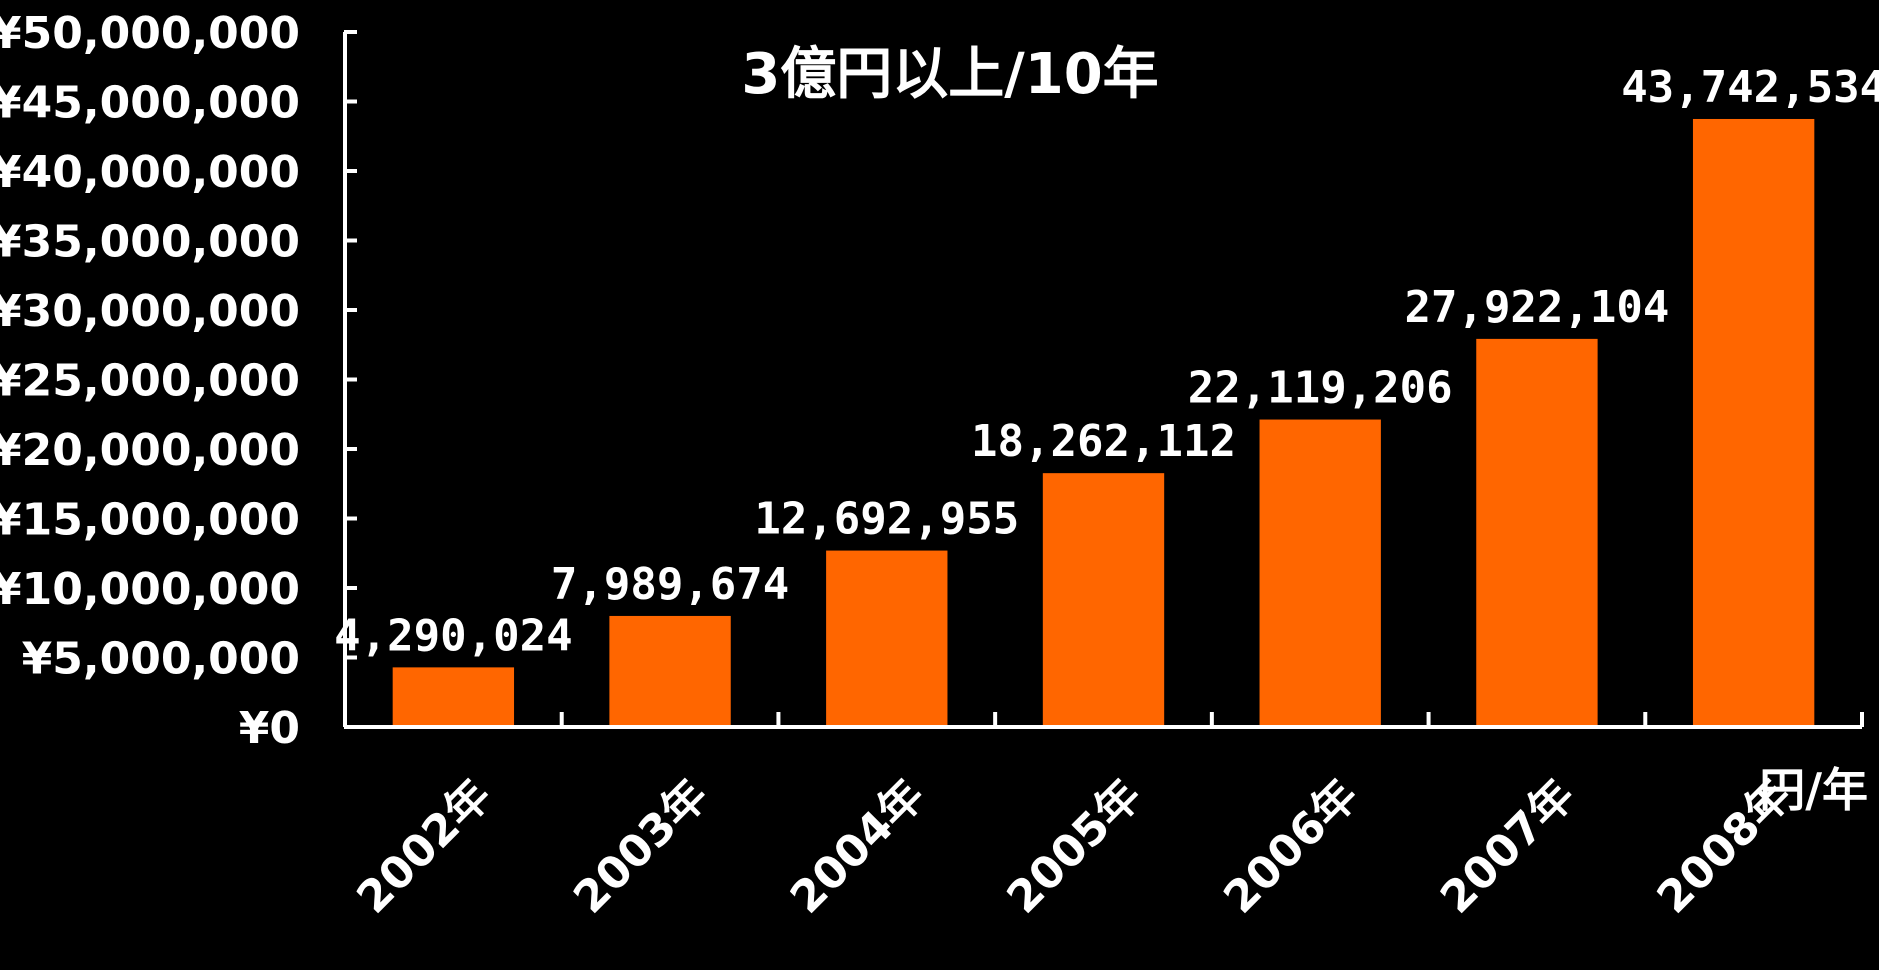  Describe the element at coordinates (1320, 388) in the screenshot. I see `bar-value-label: 22,119,206` at that location.